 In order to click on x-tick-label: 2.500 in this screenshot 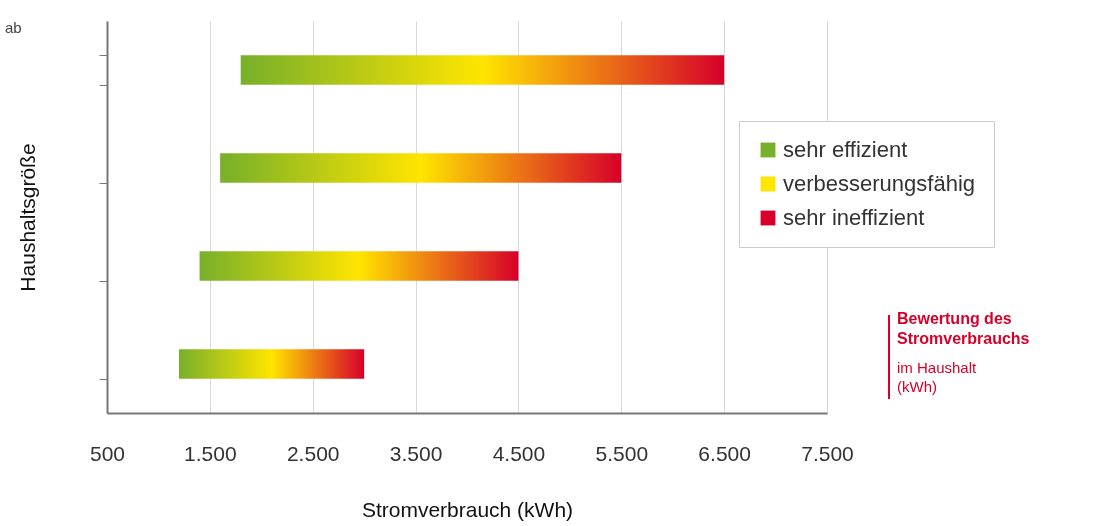, I will do `click(313, 453)`.